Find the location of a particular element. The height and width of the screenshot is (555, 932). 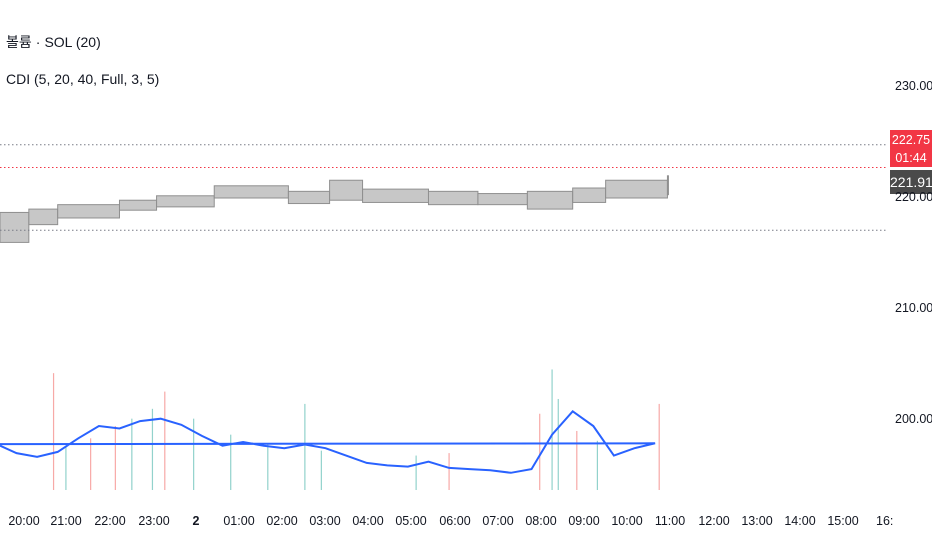

price-axis-tick: 220.00 is located at coordinates (913, 197).